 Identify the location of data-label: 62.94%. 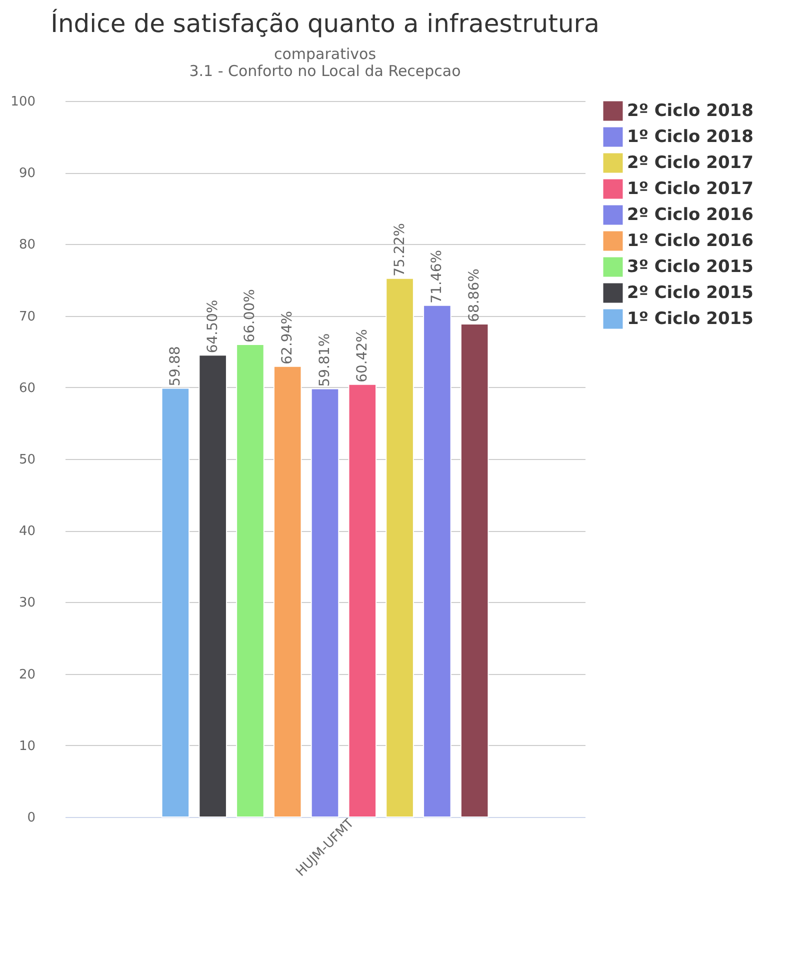
(288, 337).